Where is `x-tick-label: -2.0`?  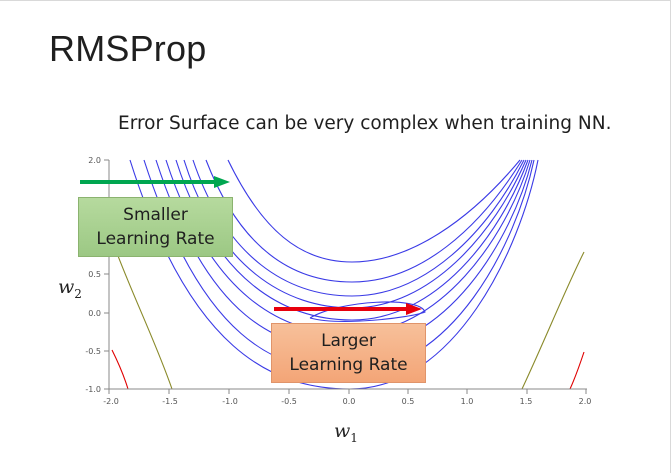 x-tick-label: -2.0 is located at coordinates (111, 401).